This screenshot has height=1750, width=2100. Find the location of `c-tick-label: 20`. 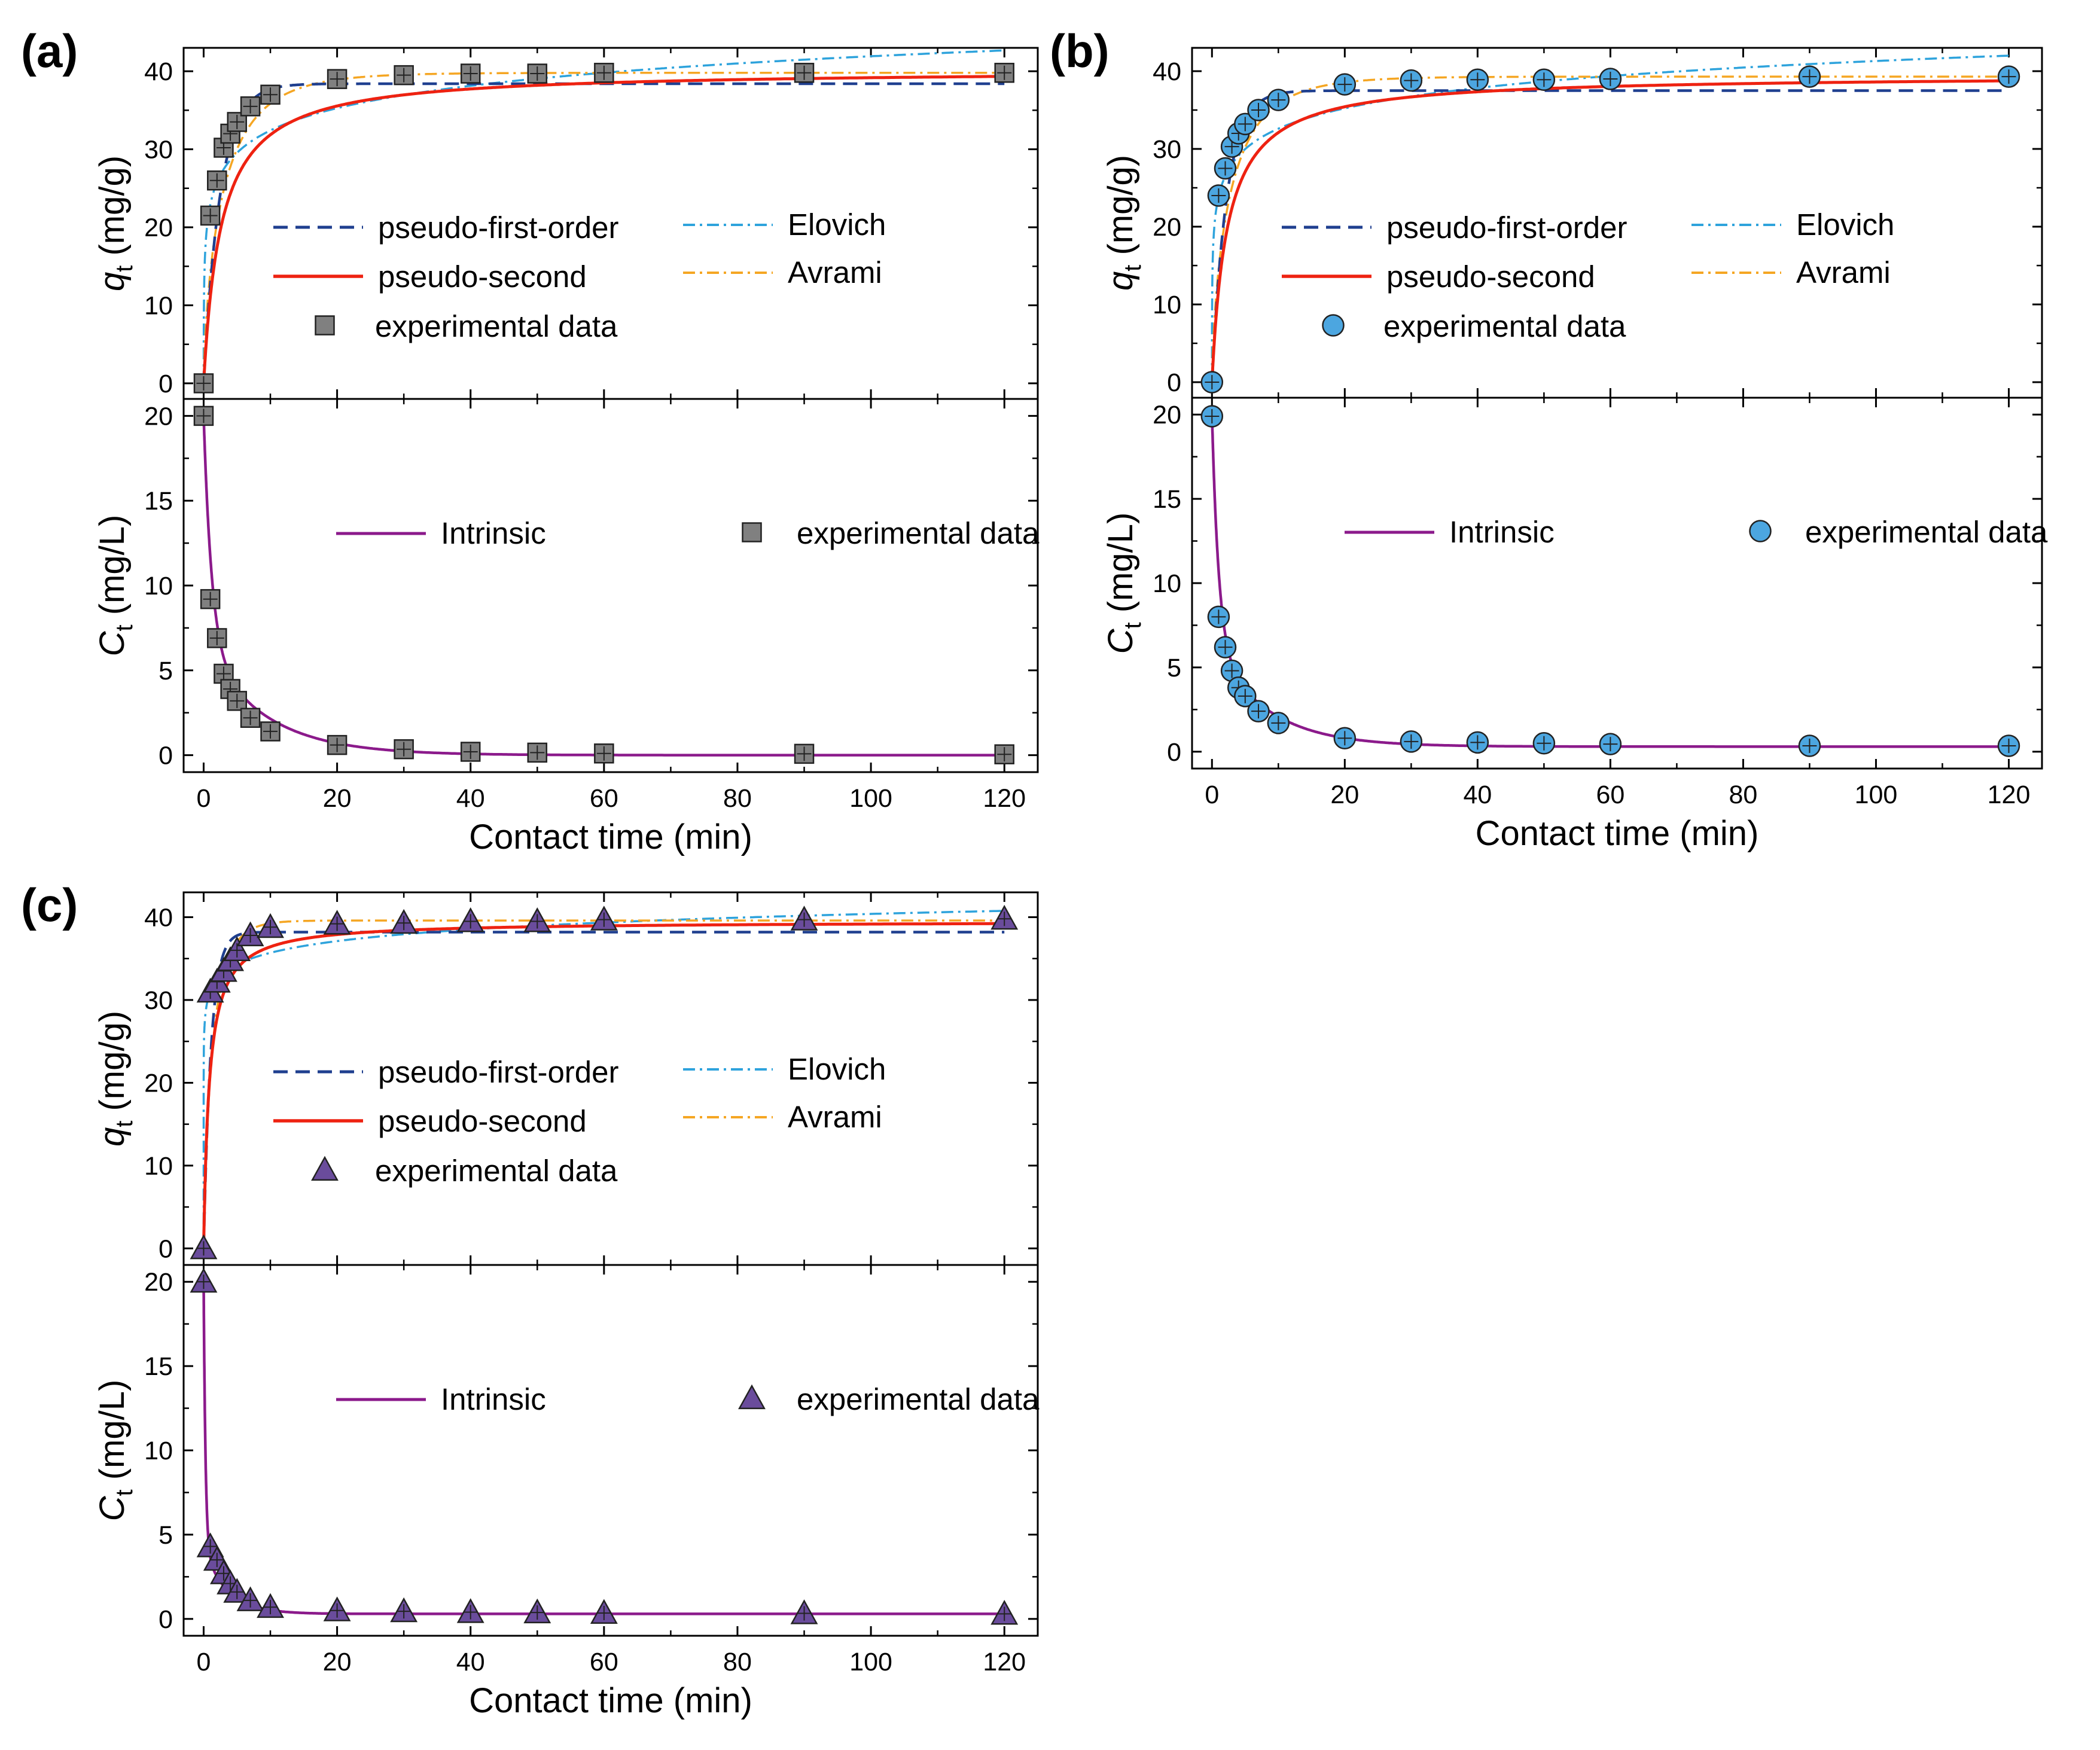

c-tick-label: 20 is located at coordinates (158, 1282).